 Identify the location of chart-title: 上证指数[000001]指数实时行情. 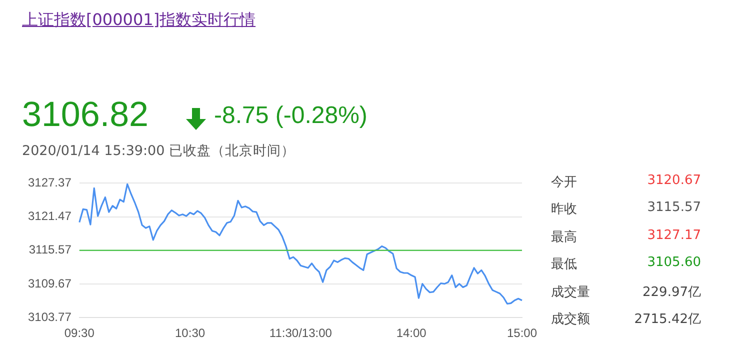
(139, 20).